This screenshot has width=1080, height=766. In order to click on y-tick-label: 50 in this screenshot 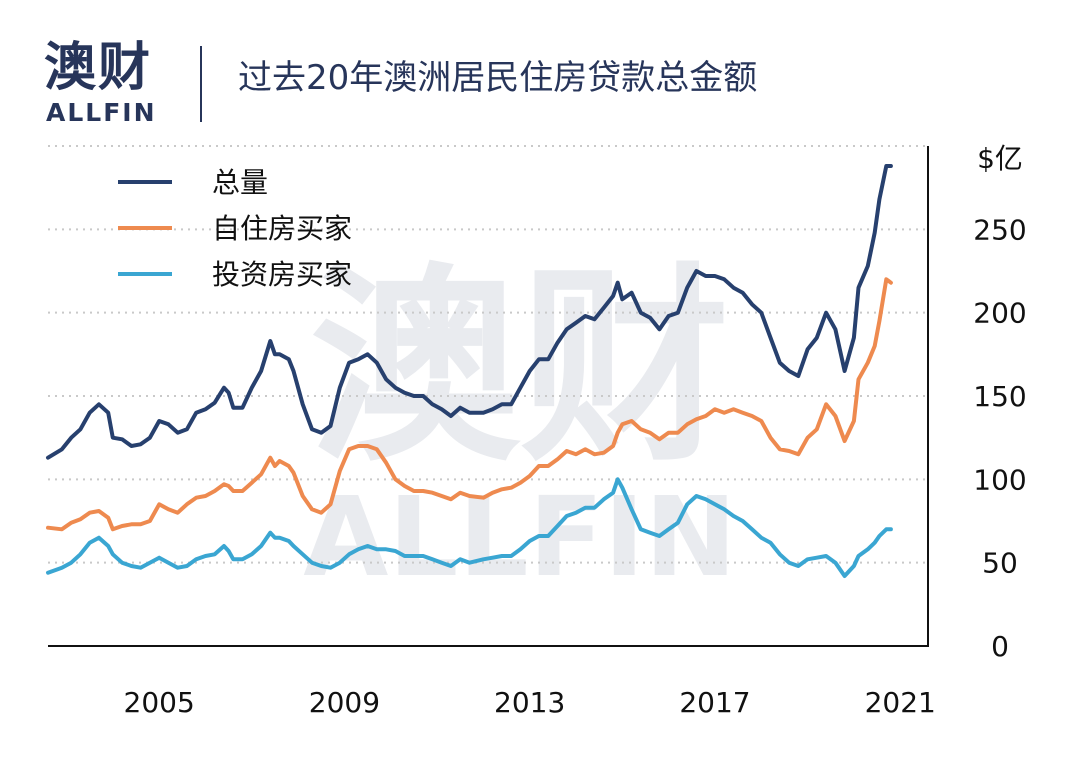, I will do `click(1000, 563)`.